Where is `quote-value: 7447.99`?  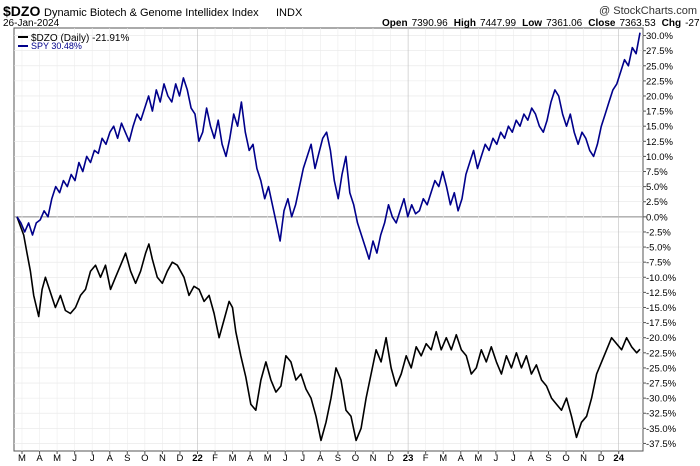
quote-value: 7447.99 is located at coordinates (498, 23).